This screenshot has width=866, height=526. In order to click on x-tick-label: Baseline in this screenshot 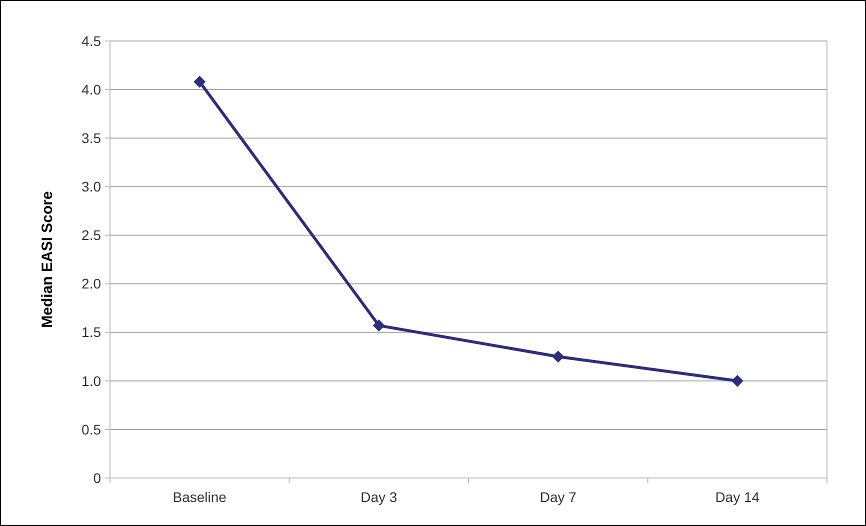, I will do `click(199, 497)`.